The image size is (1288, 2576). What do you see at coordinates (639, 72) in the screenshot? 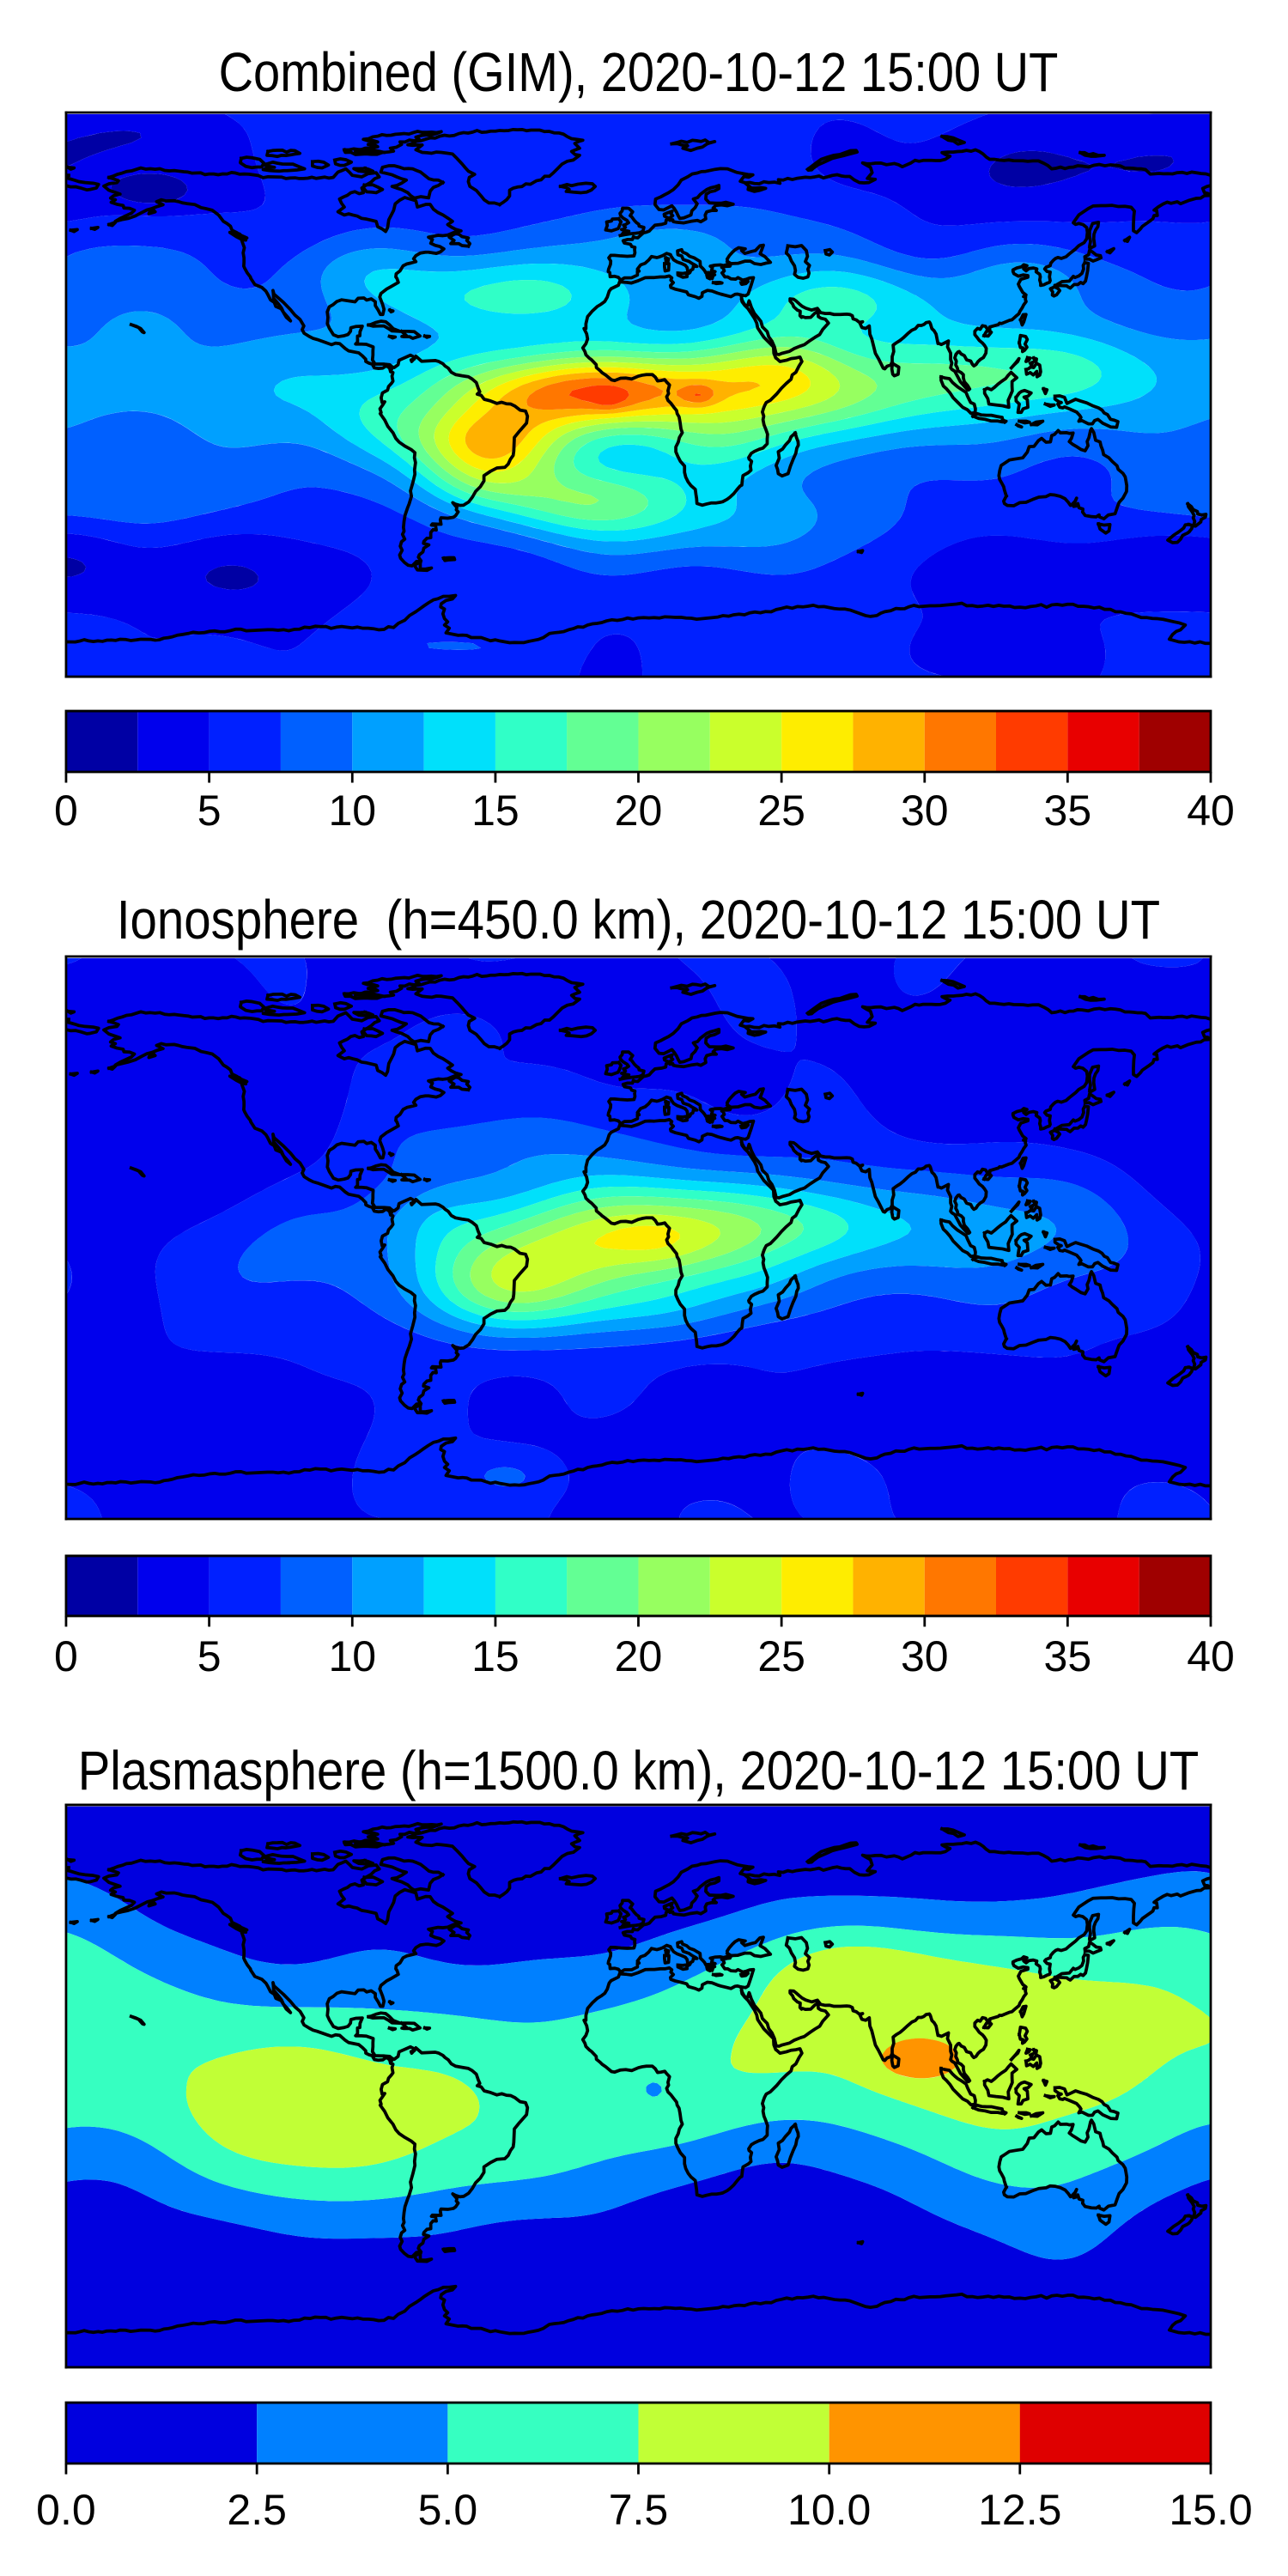
I see `svg-text:Combined (GIM), 2020-10-12 15:: Combined (GIM), 2020-10-12 15:00 UT` at bounding box center [639, 72].